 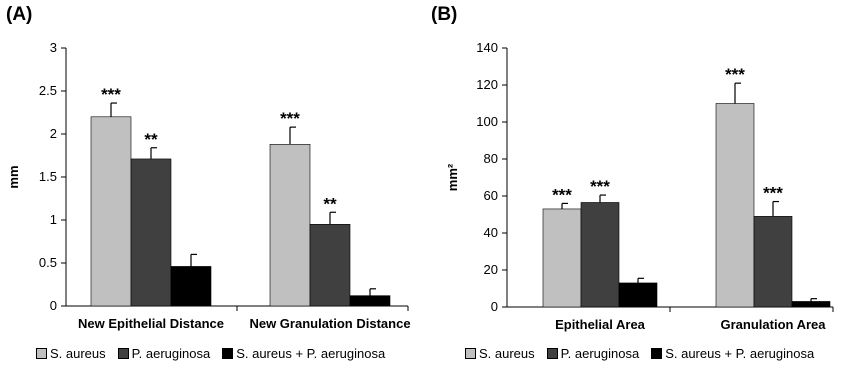 What do you see at coordinates (53, 47) in the screenshot?
I see `y-tick-label: 3` at bounding box center [53, 47].